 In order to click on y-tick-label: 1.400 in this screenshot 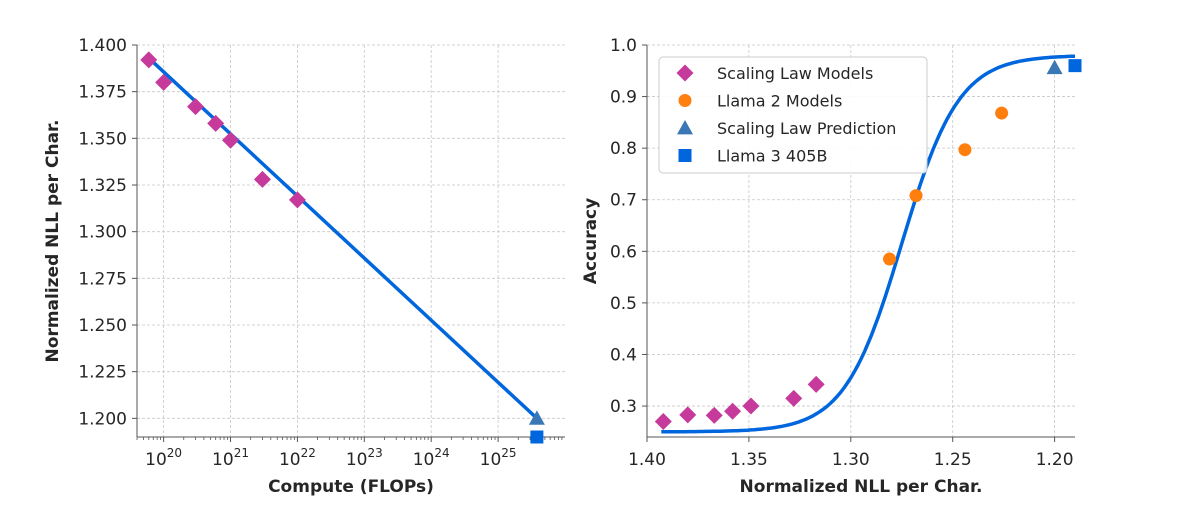, I will do `click(102, 46)`.